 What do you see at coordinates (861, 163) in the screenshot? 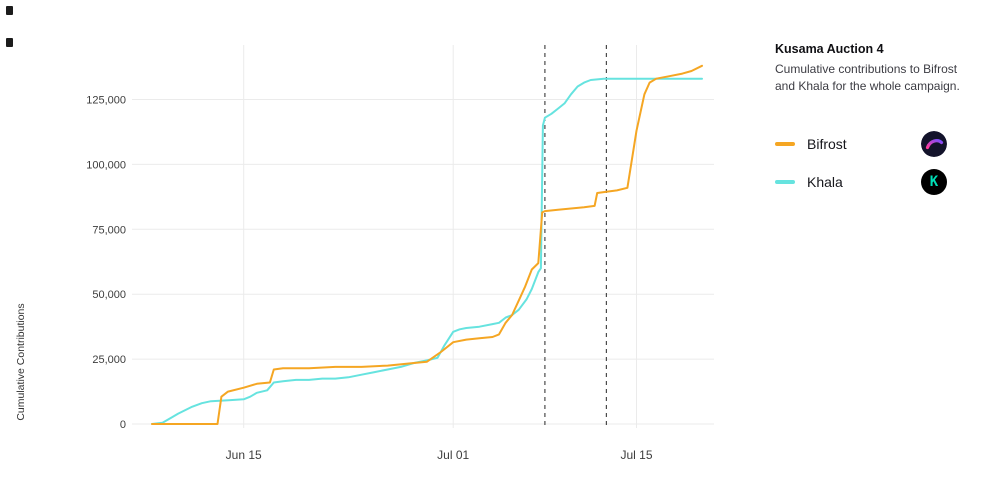
I see `legend: Bifrost Khala K` at bounding box center [861, 163].